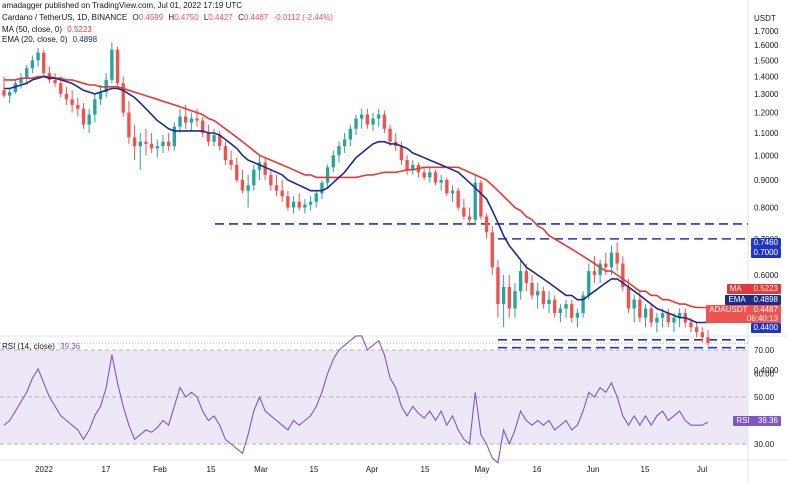 The height and width of the screenshot is (482, 787). I want to click on rsi-tick-label: 60.00, so click(764, 374).